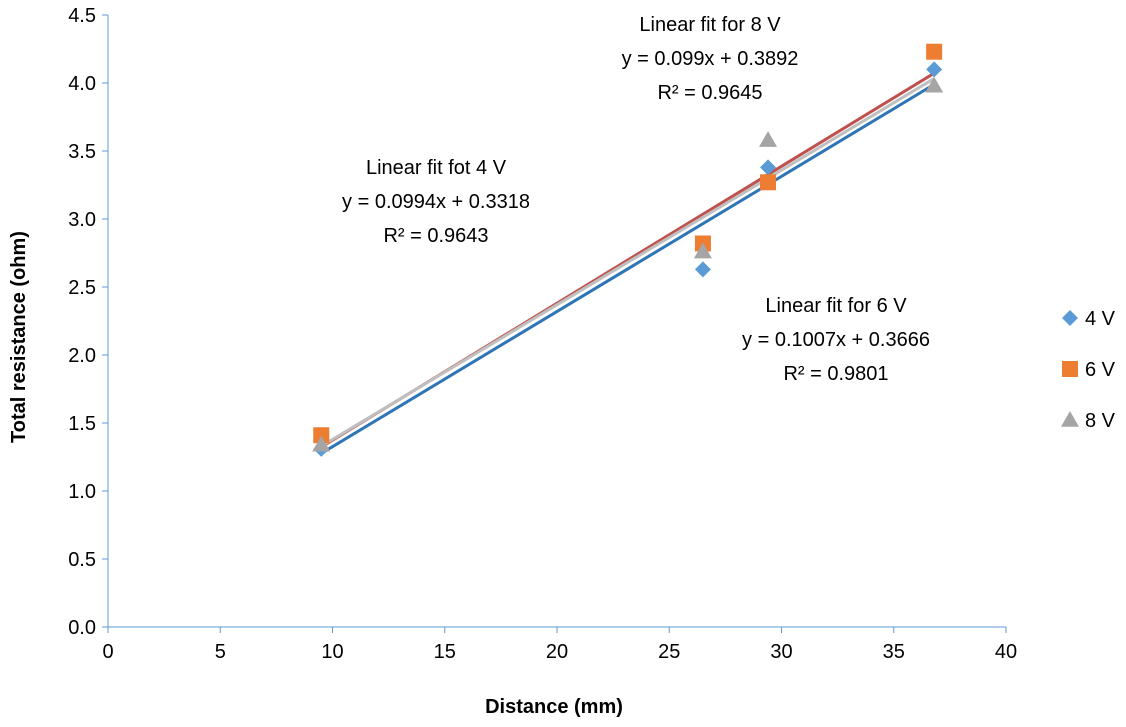 The height and width of the screenshot is (727, 1126). Describe the element at coordinates (445, 652) in the screenshot. I see `x-tick-label: 15` at that location.